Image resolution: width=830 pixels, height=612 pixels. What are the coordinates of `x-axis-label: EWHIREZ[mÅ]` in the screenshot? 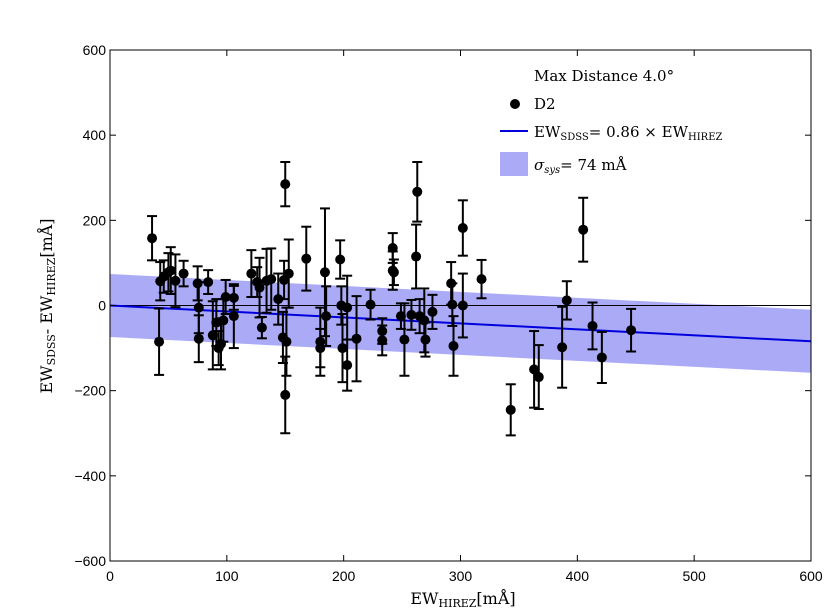 It's located at (462, 599).